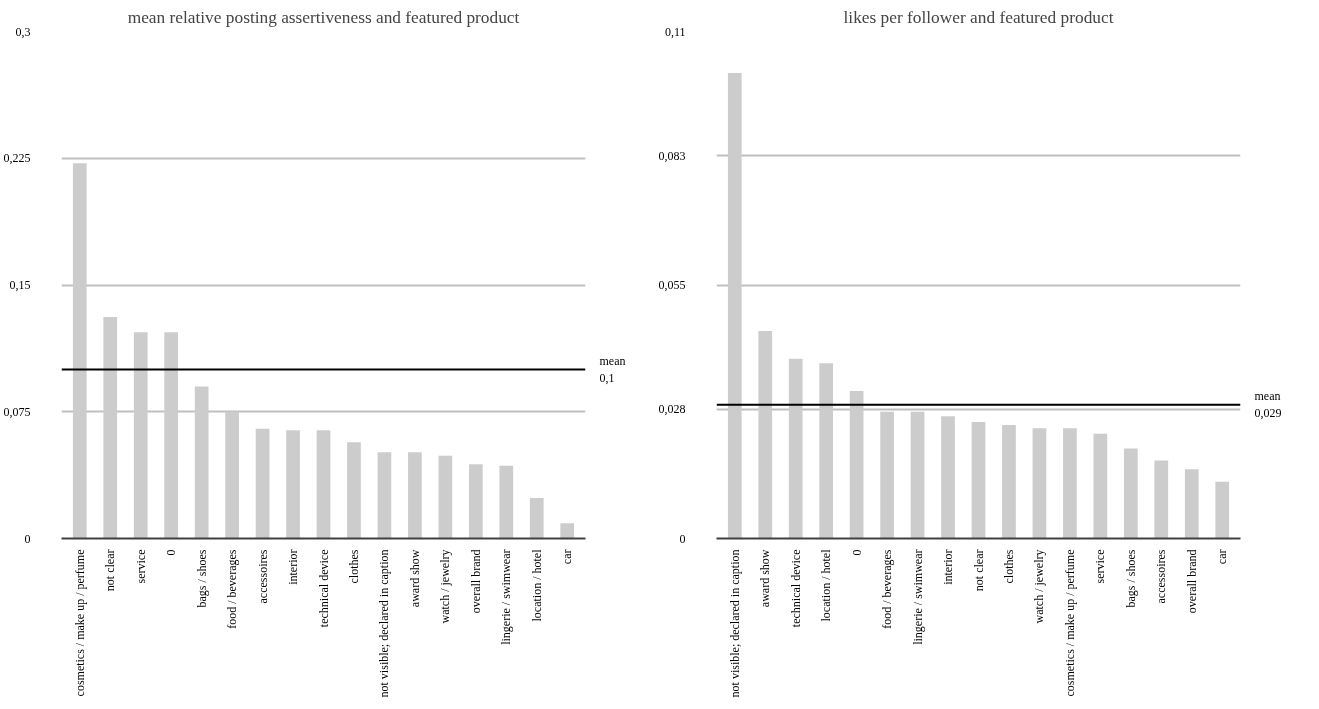  What do you see at coordinates (323, 17) in the screenshot?
I see `chart-title: mean relative posting assertiveness and featured product` at bounding box center [323, 17].